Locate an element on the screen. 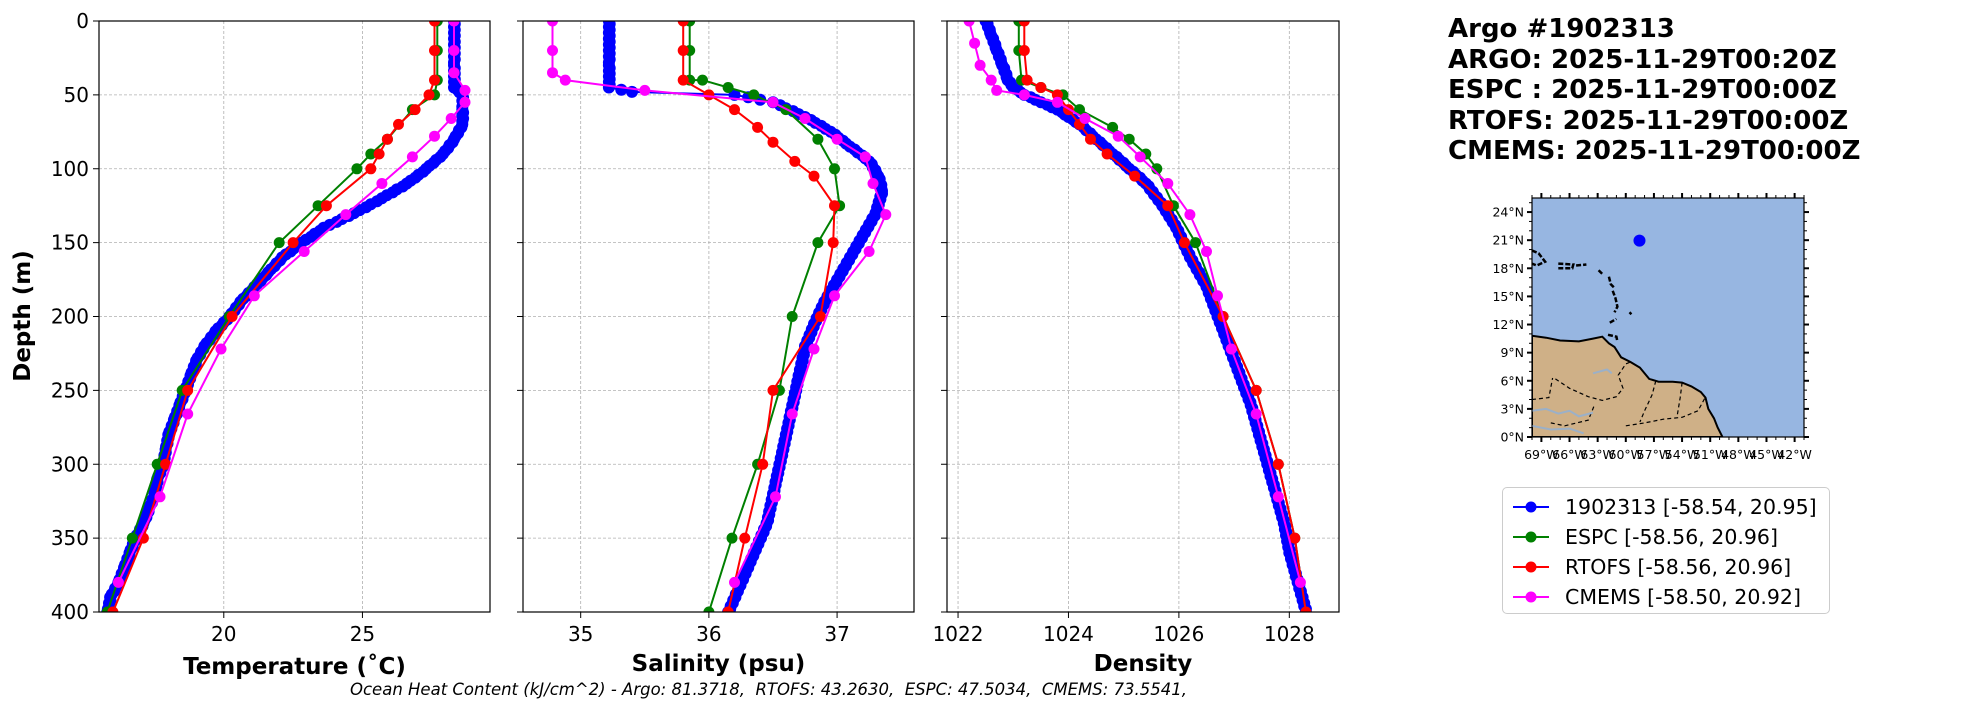  river is located at coordinates (1602, 371).